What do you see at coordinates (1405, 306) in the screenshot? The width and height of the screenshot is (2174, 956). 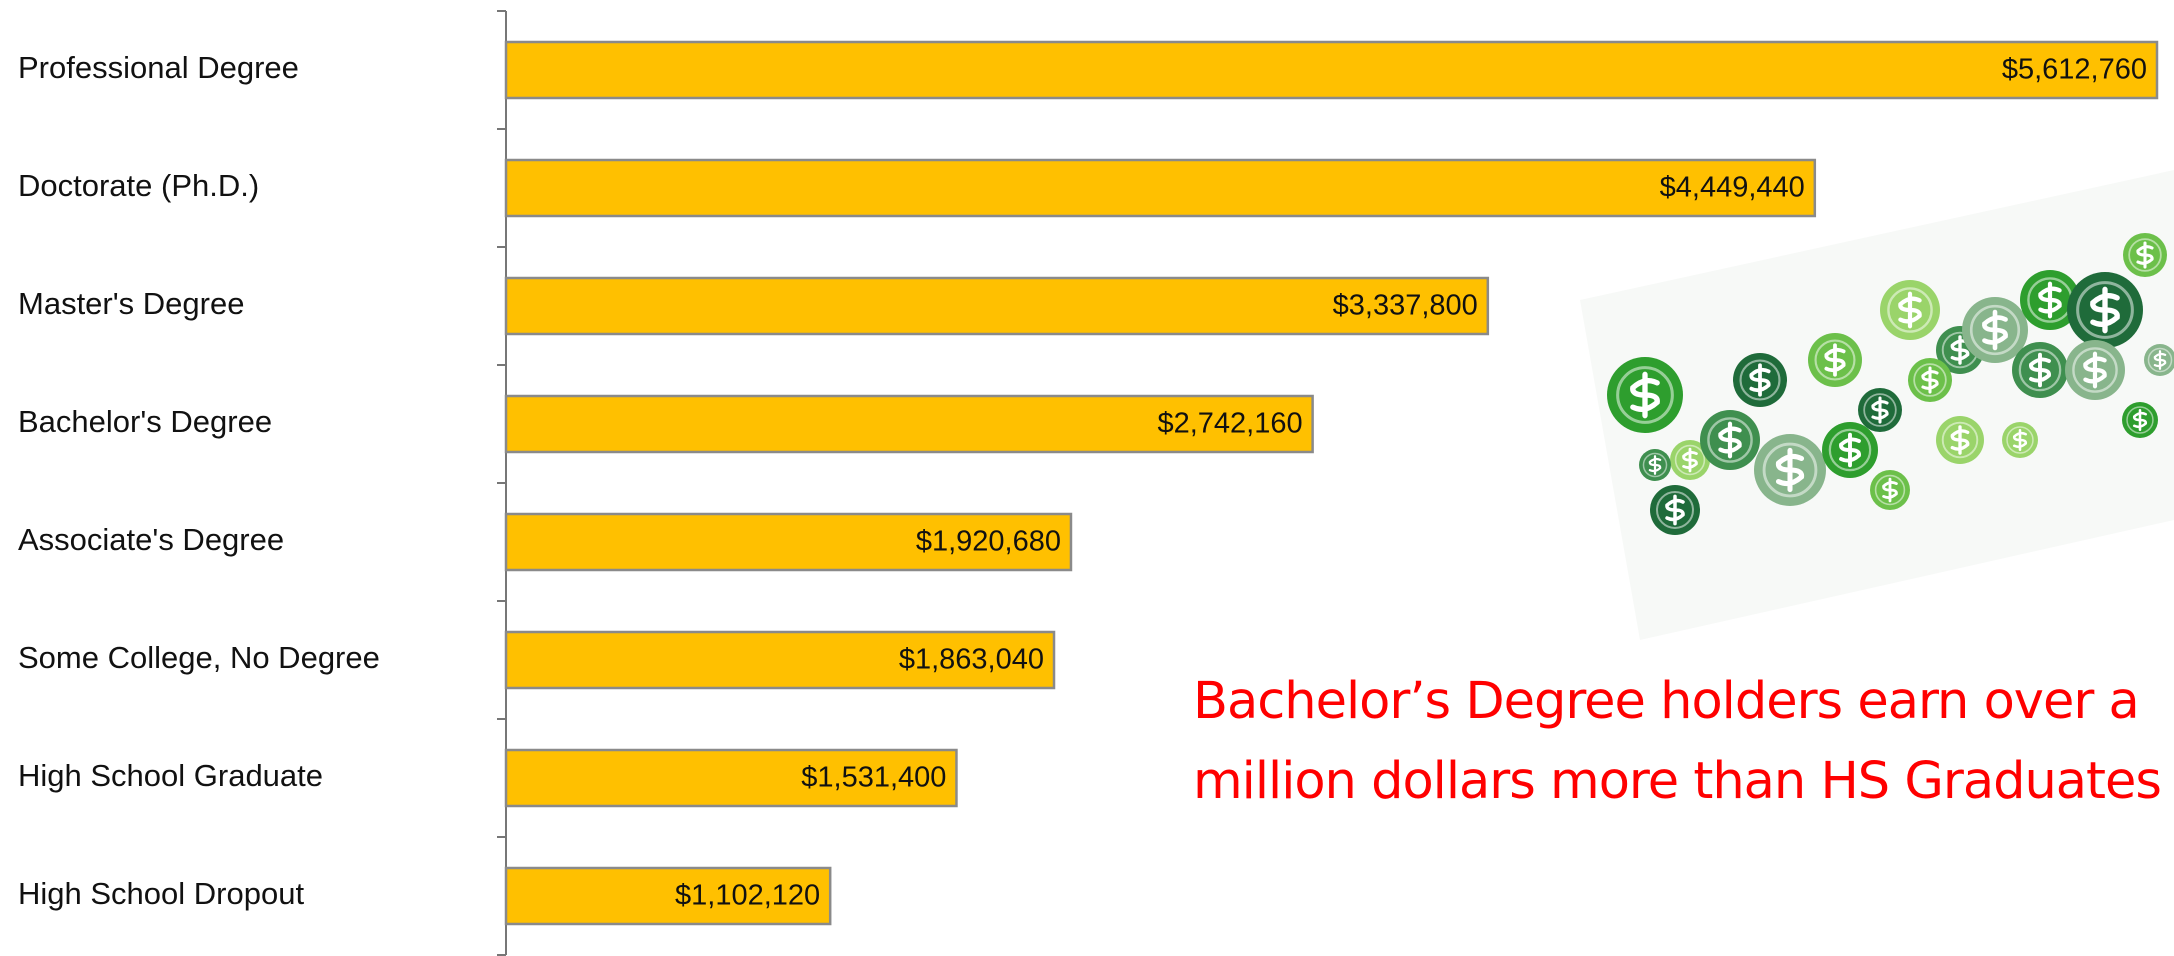 I see `value-label: $3,337,800` at bounding box center [1405, 306].